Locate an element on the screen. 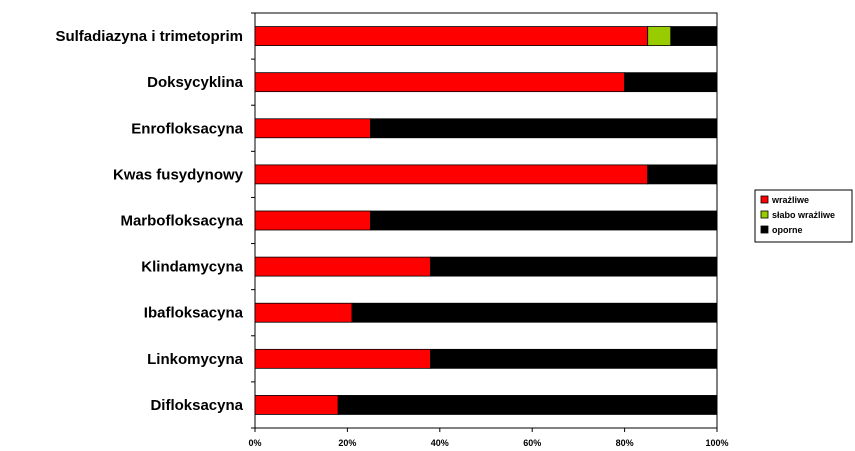 The image size is (855, 451). category-label: Ibafloksacyna is located at coordinates (194, 313).